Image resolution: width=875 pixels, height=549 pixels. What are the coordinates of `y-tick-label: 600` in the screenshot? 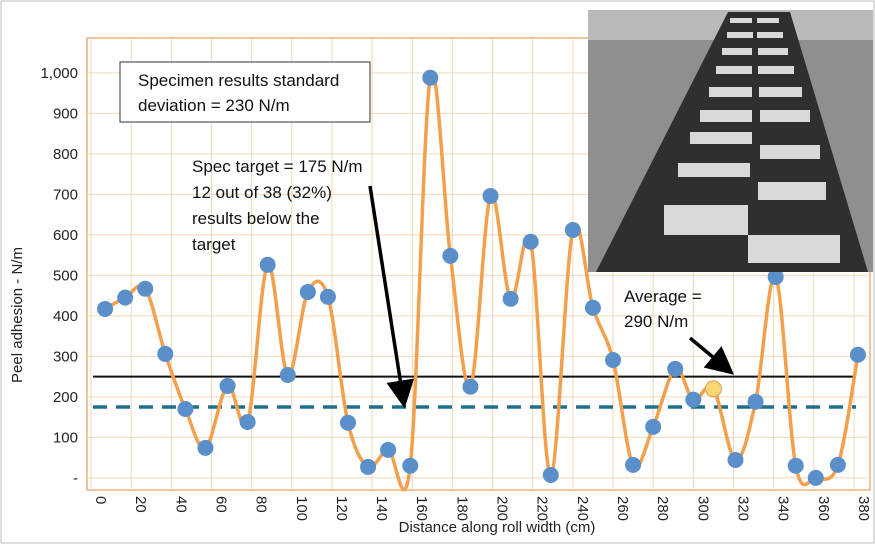 It's located at (65, 235).